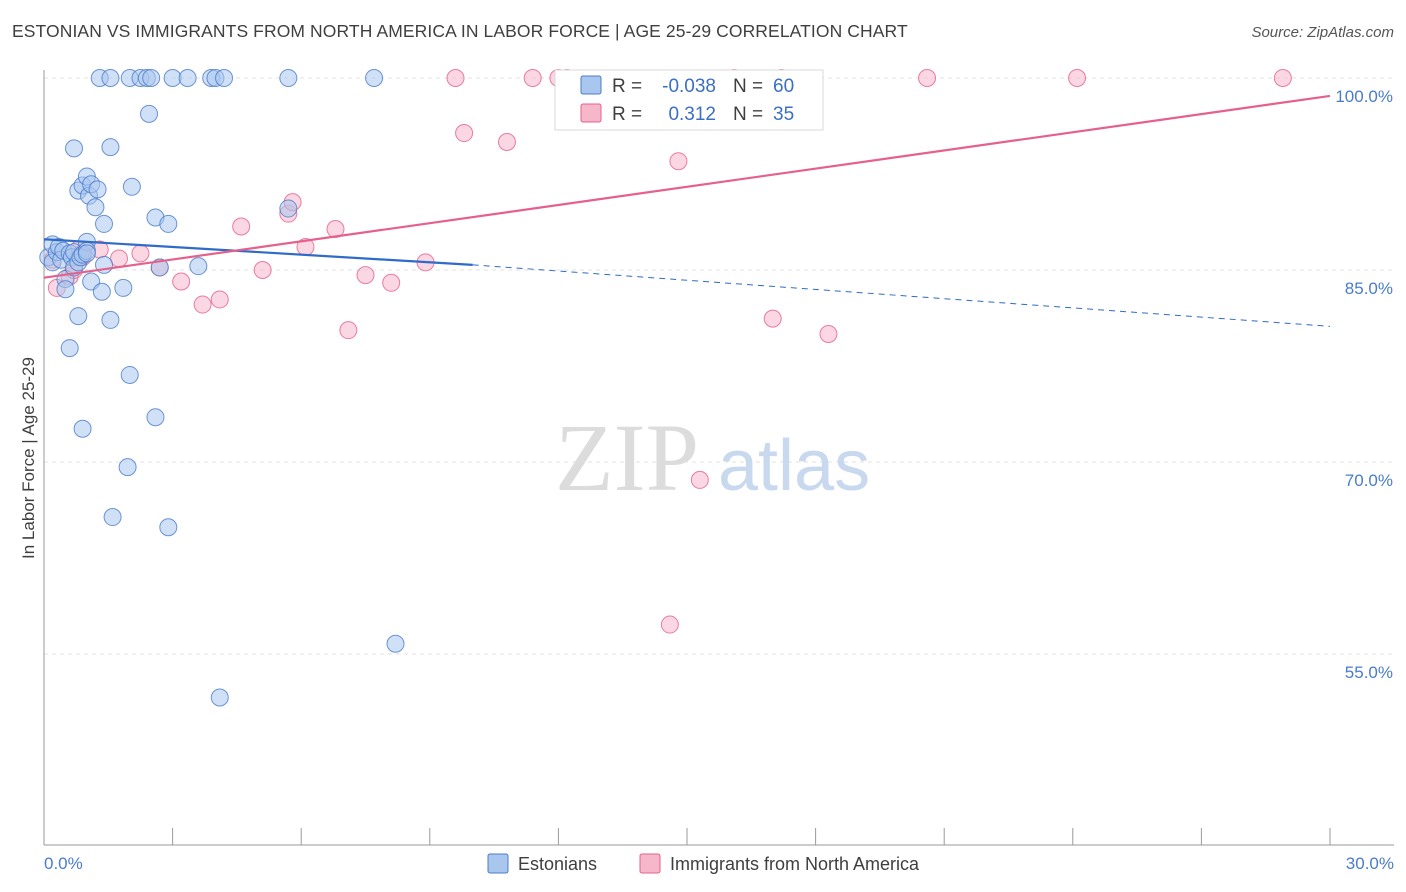 The height and width of the screenshot is (892, 1406). Describe the element at coordinates (689, 100) in the screenshot. I see `correlation-legend: R = -0.038 N = 60 R = 0.312 N = 35` at that location.